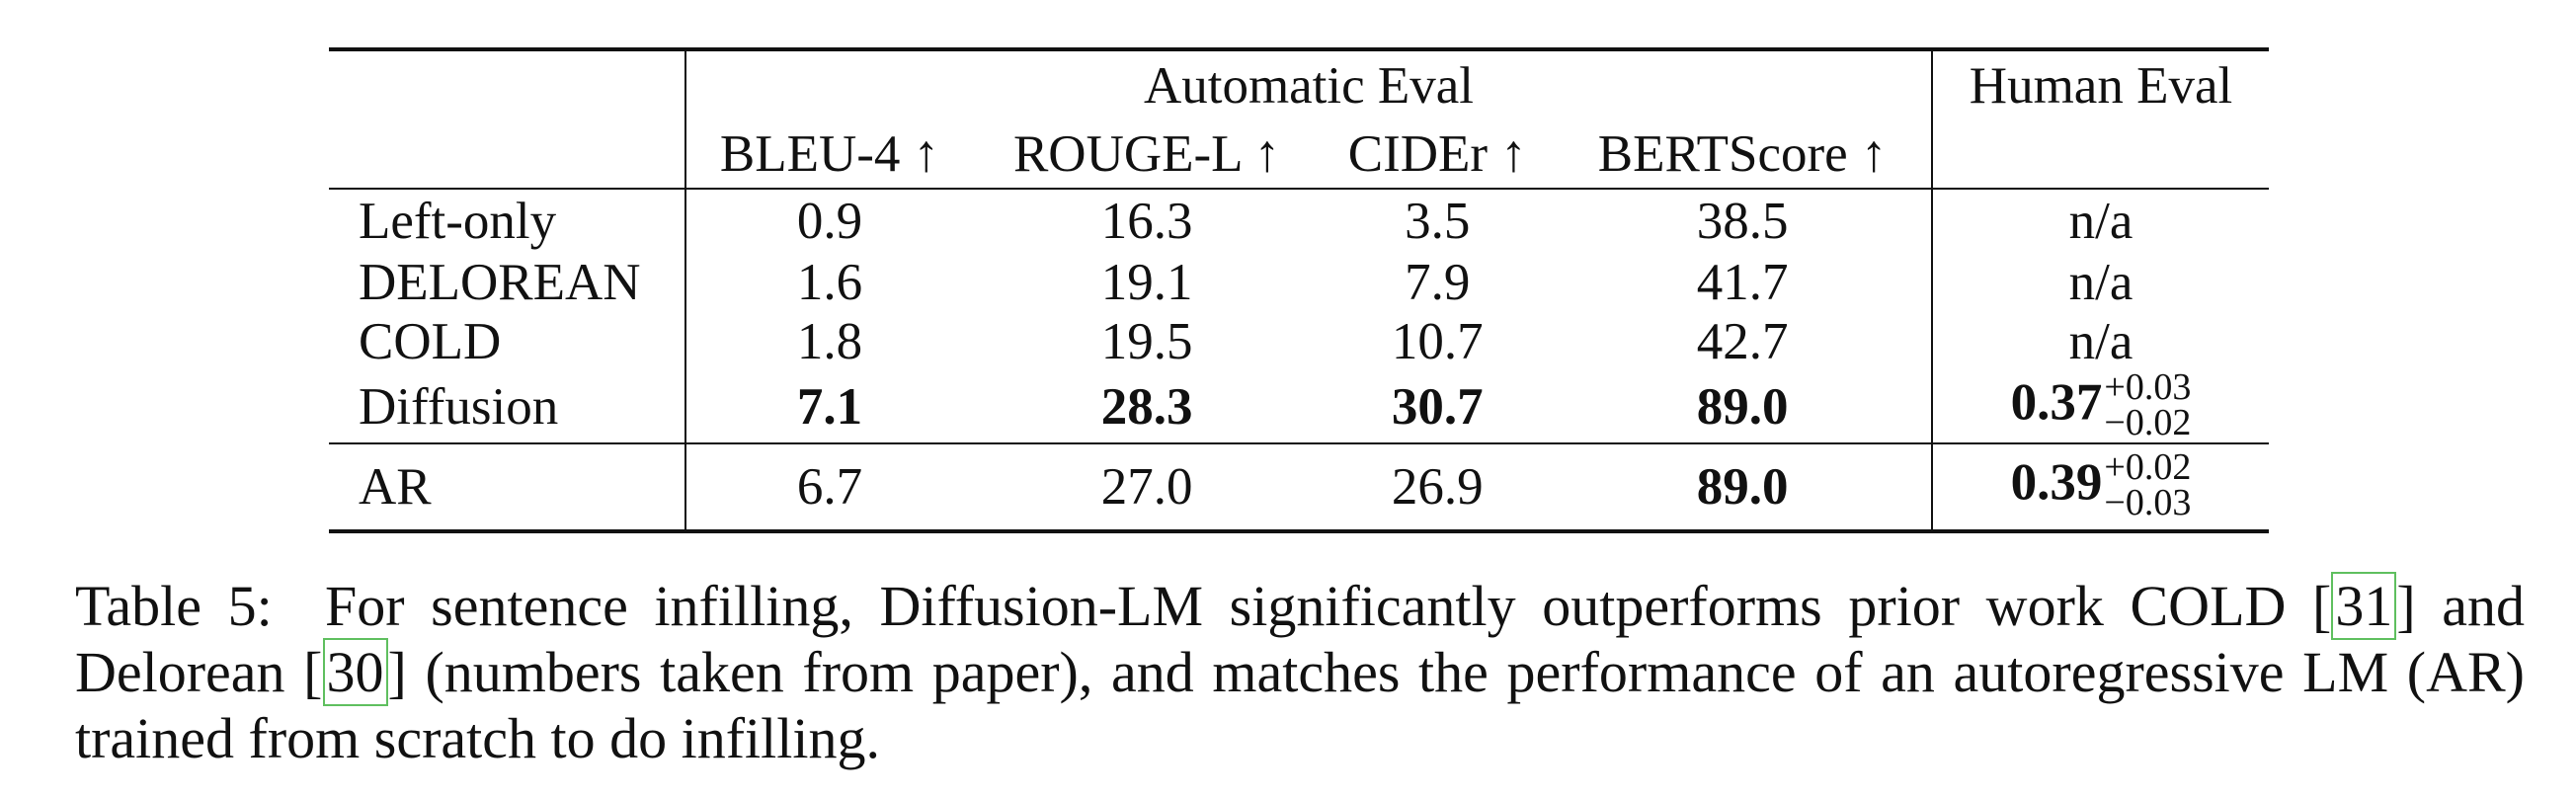  What do you see at coordinates (507, 341) in the screenshot?
I see `method-label: COLD` at bounding box center [507, 341].